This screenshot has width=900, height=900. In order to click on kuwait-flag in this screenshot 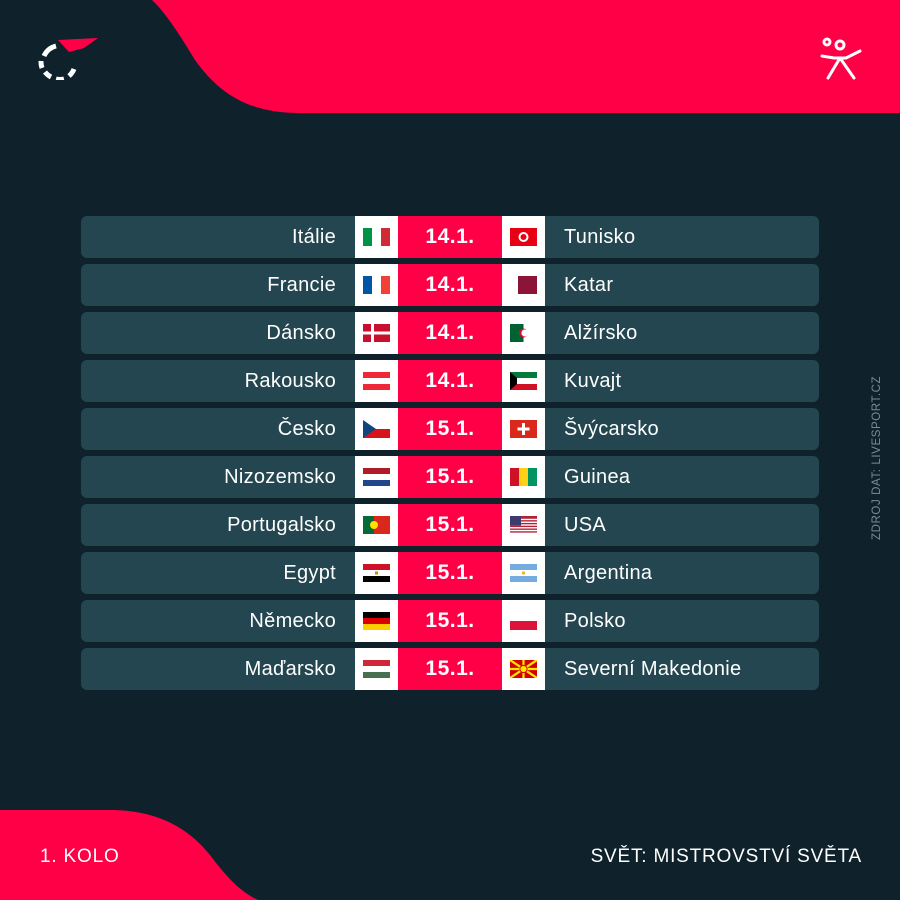, I will do `click(523, 381)`.